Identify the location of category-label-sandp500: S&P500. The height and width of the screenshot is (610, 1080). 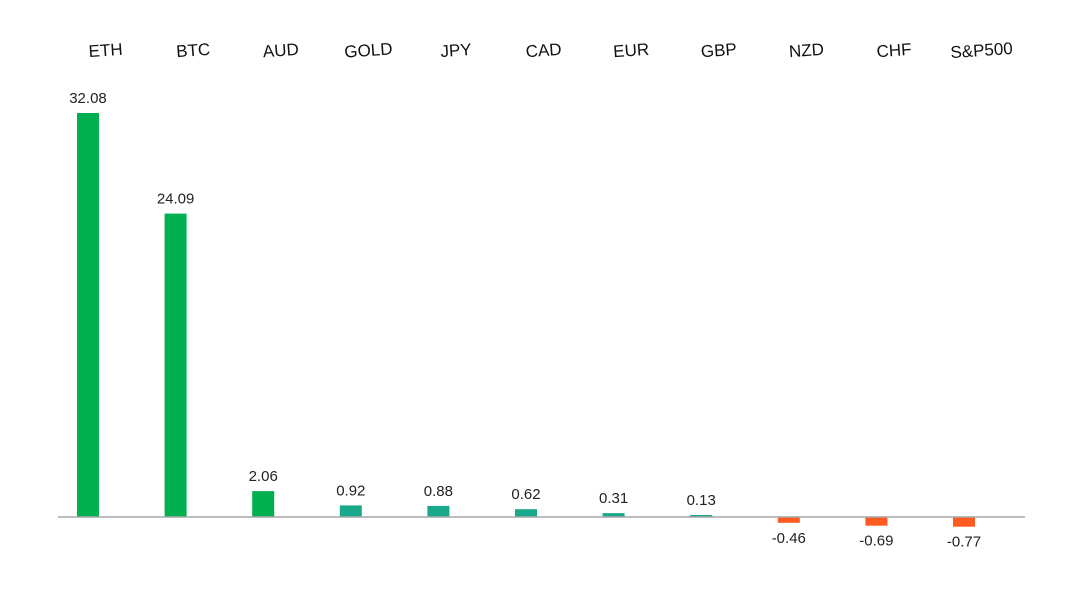
(982, 50).